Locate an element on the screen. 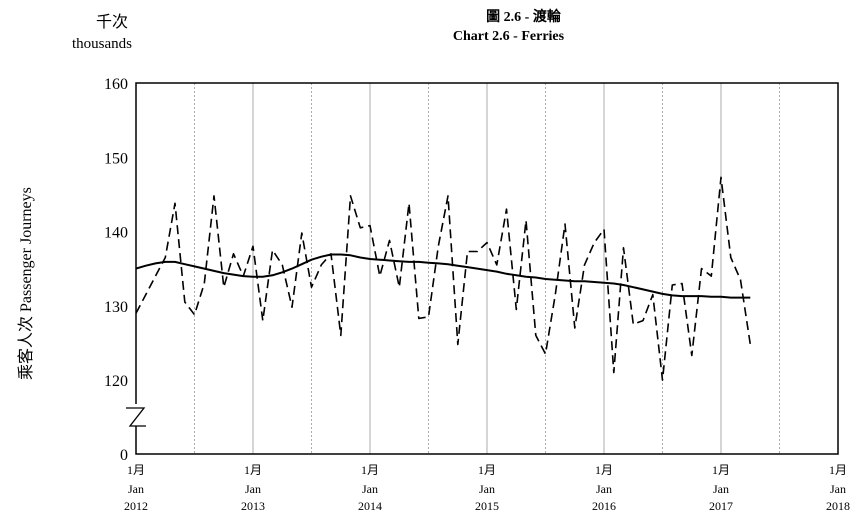 The height and width of the screenshot is (518, 867). y-tick-label: 0 is located at coordinates (124, 455).